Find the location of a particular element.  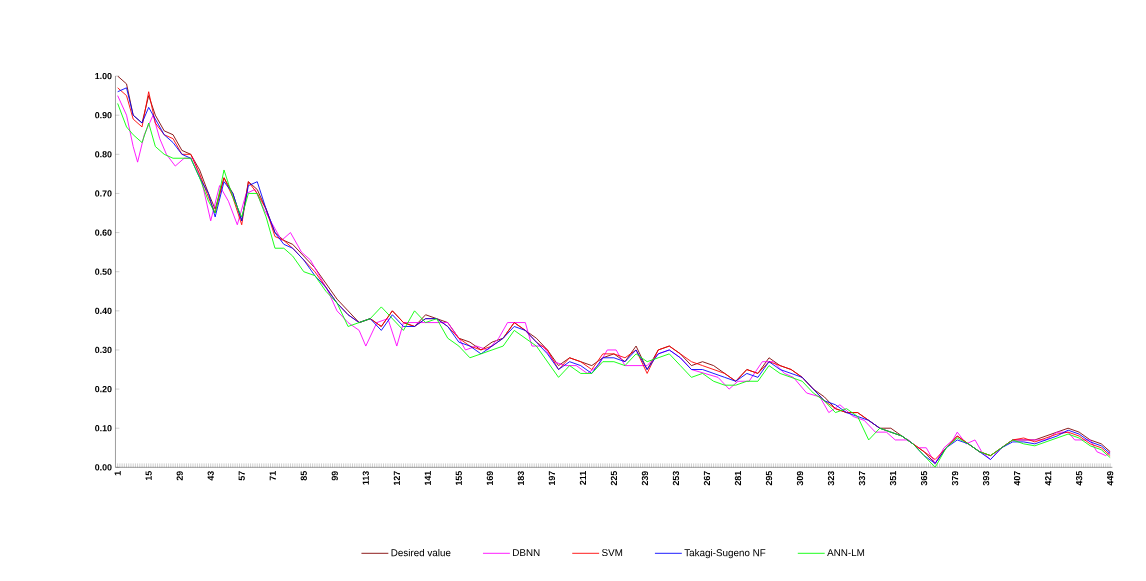

x-tick-label: 365 is located at coordinates (924, 478).